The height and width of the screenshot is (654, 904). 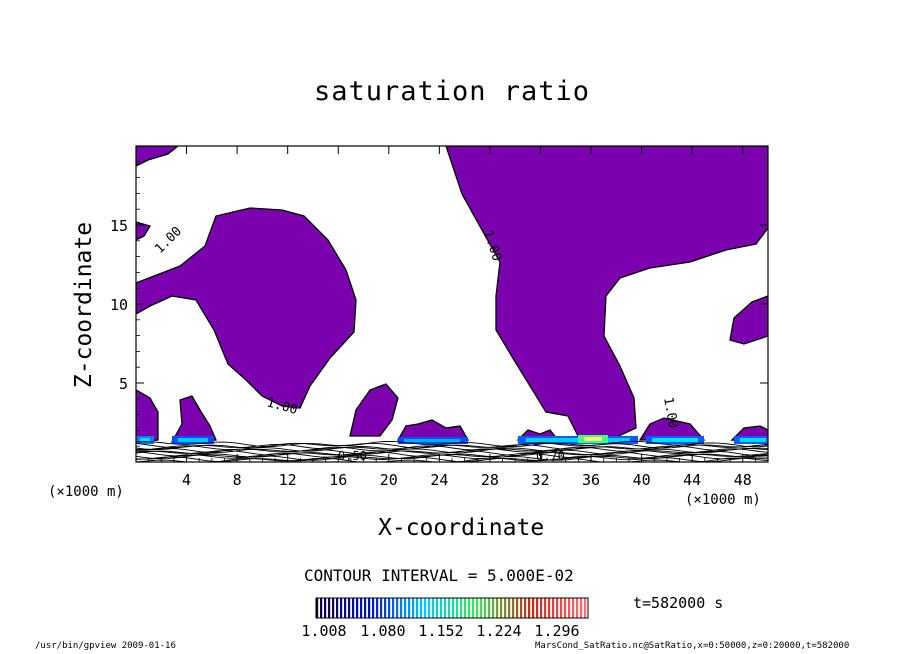 What do you see at coordinates (84, 305) in the screenshot?
I see `y-axis-label: Z-coordinate` at bounding box center [84, 305].